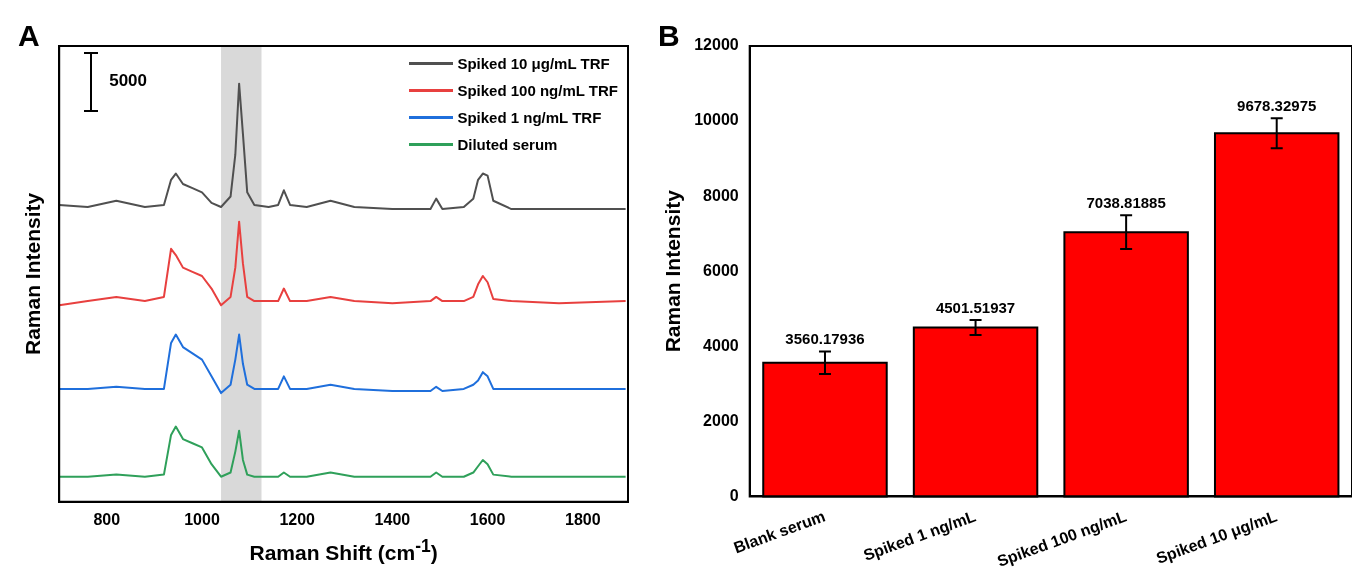  I want to click on y-tick-label: 12000, so click(716, 45).